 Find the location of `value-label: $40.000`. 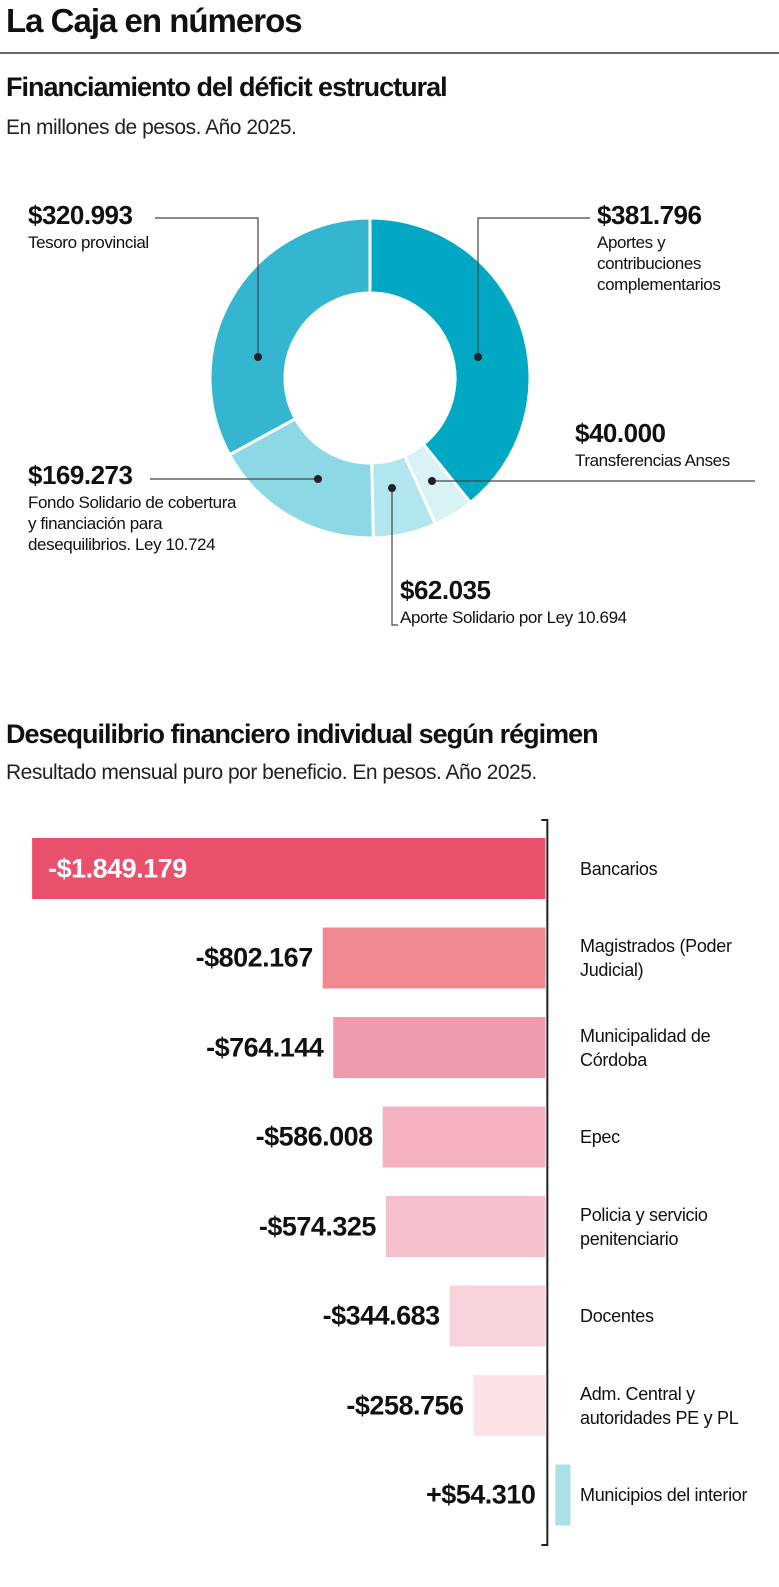

value-label: $40.000 is located at coordinates (620, 433).